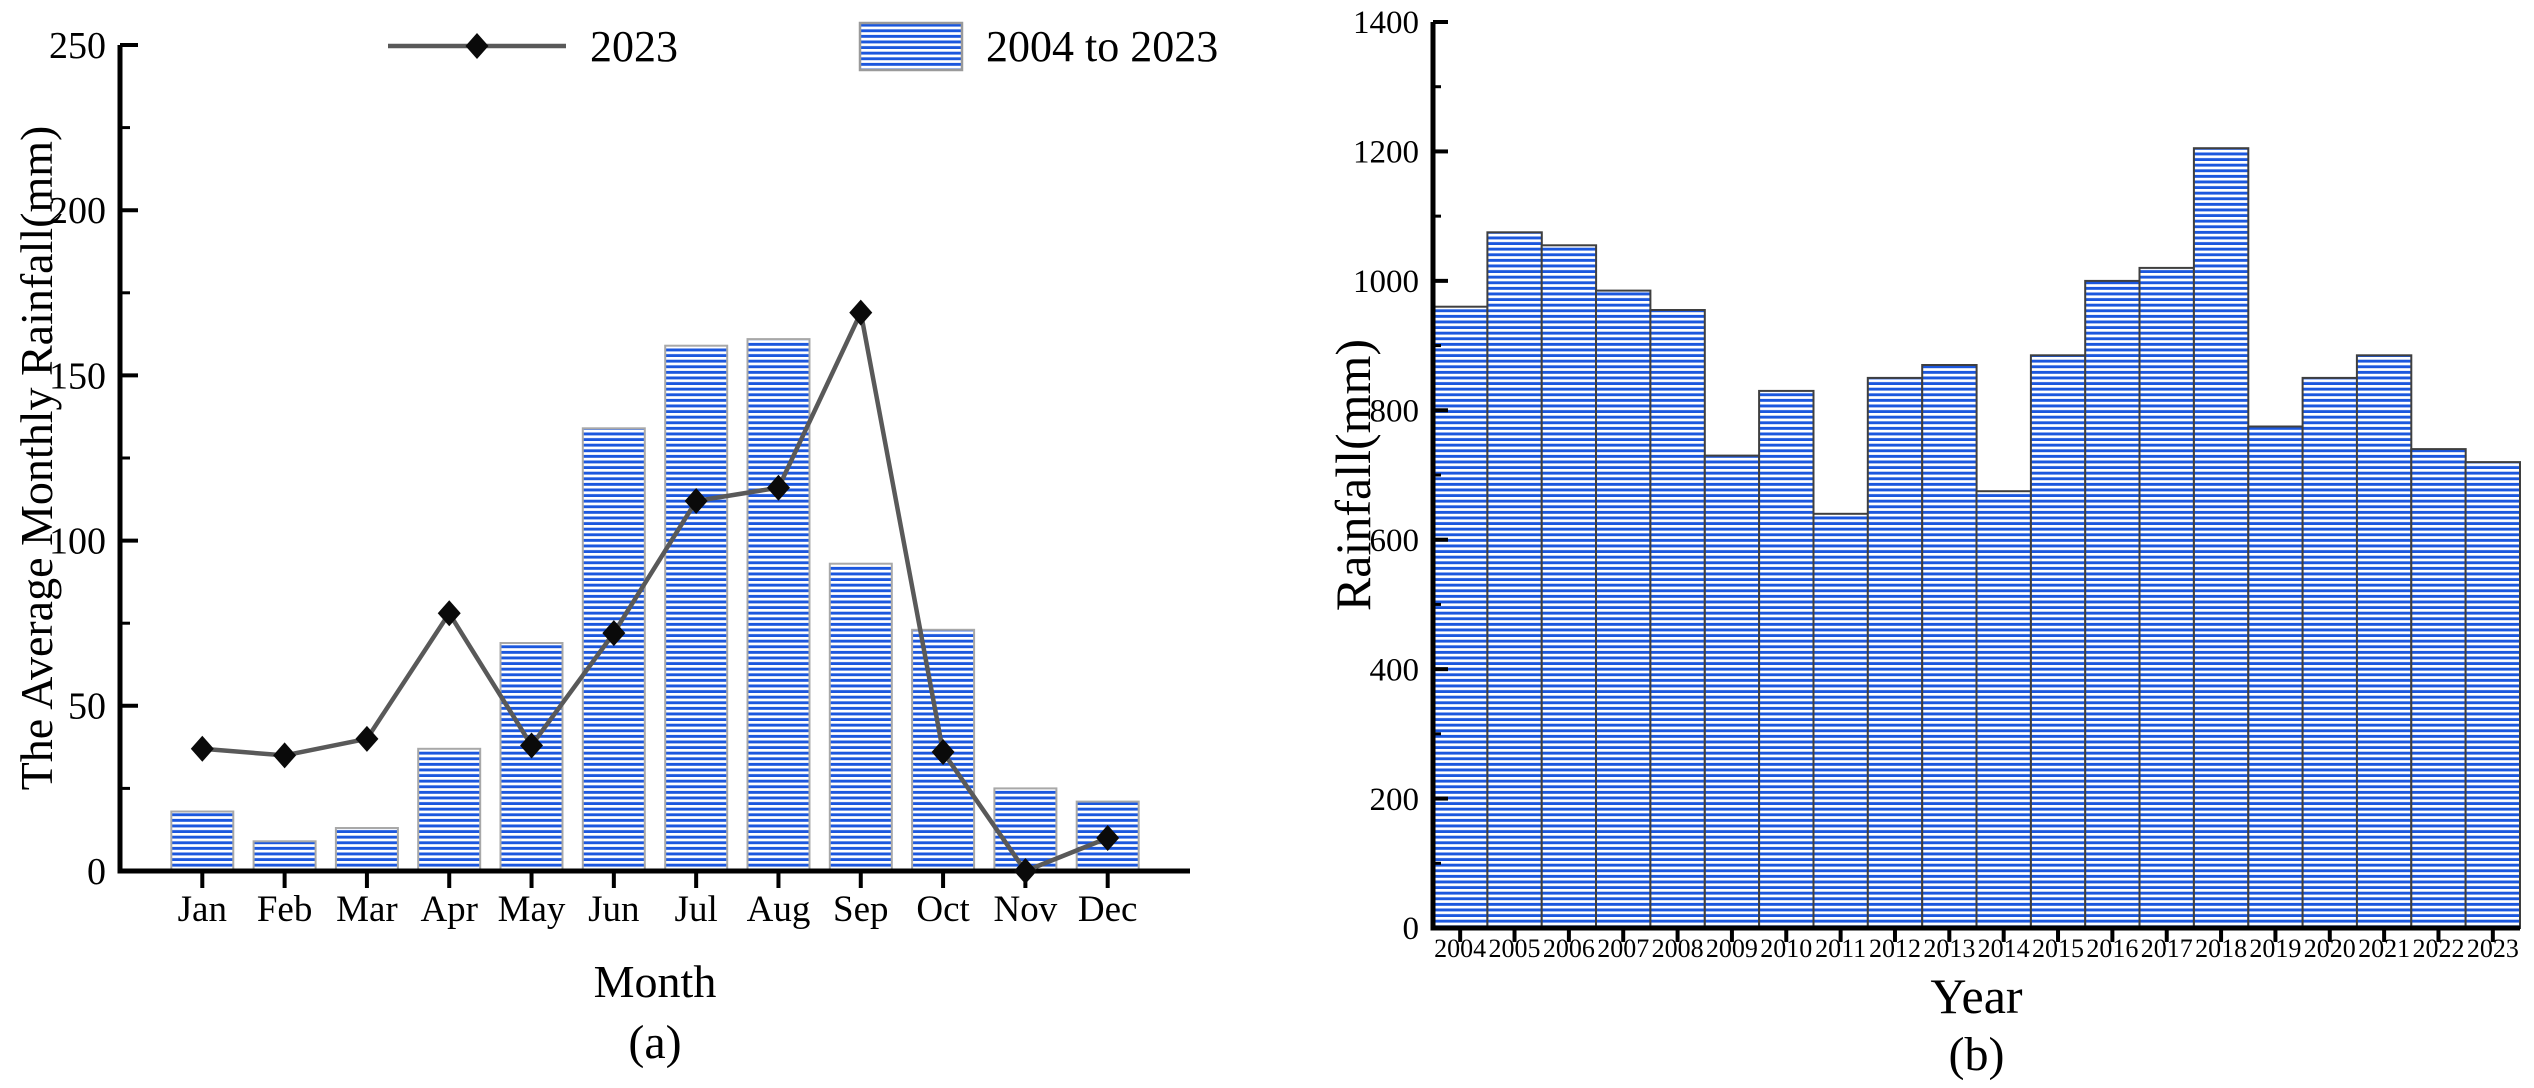  I want to click on x-tick-label: 2004, so click(1460, 948).